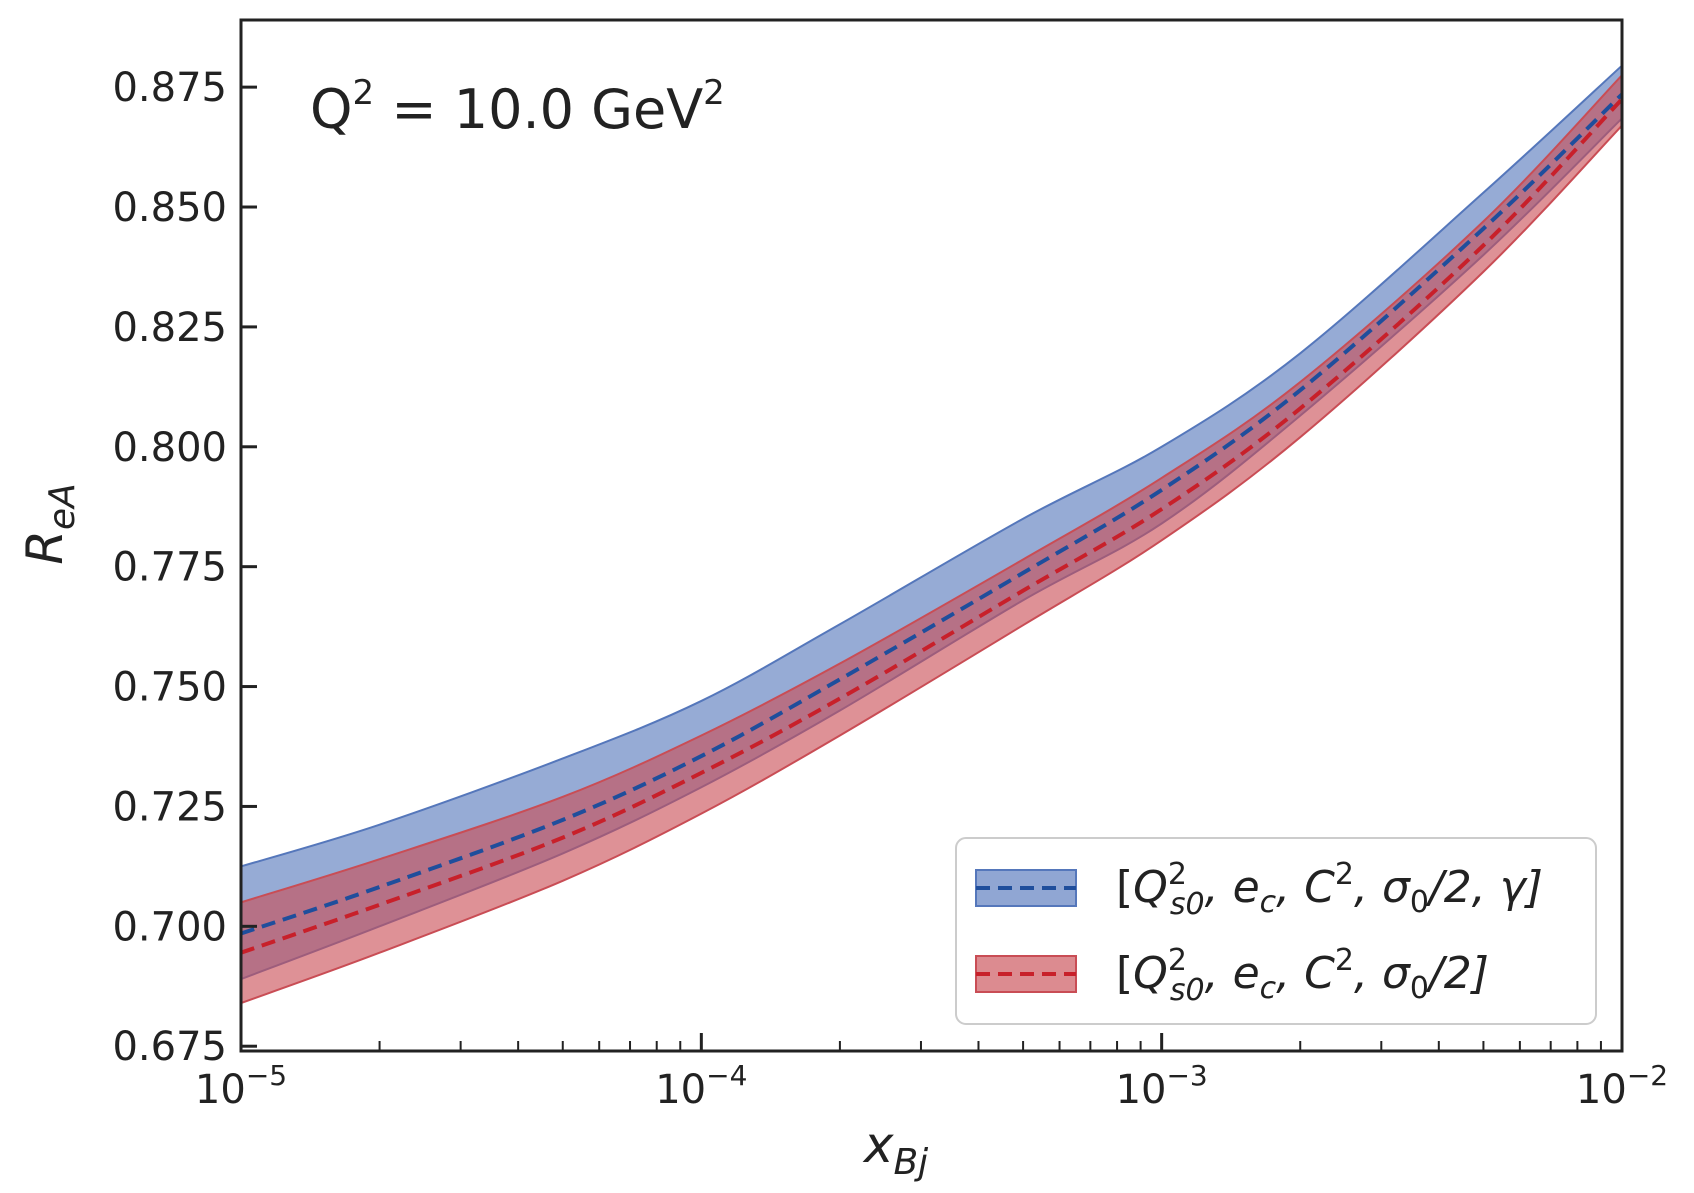 The image size is (1694, 1193). Describe the element at coordinates (169, 807) in the screenshot. I see `y-tick-label: 0.725` at that location.